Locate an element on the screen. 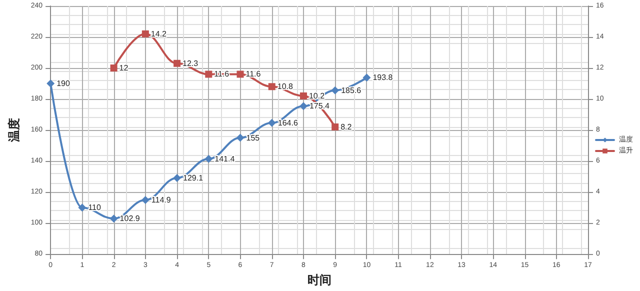  data-label: 8.2 is located at coordinates (346, 127).